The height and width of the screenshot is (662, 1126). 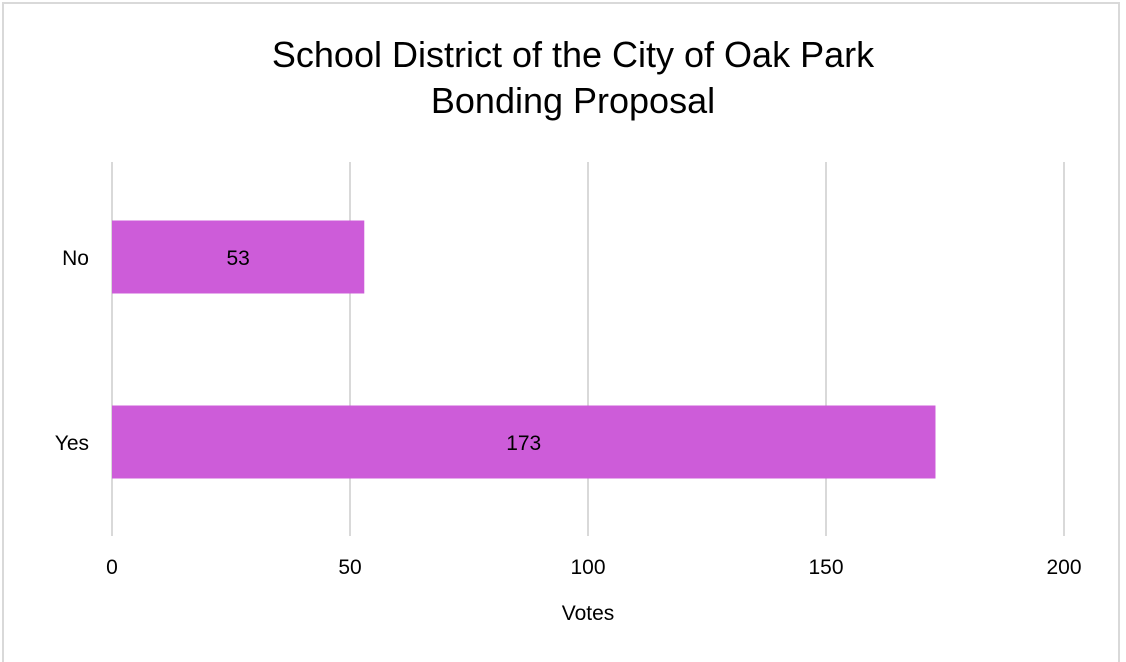 I want to click on x-tick-label-150: 150, so click(x=825, y=567).